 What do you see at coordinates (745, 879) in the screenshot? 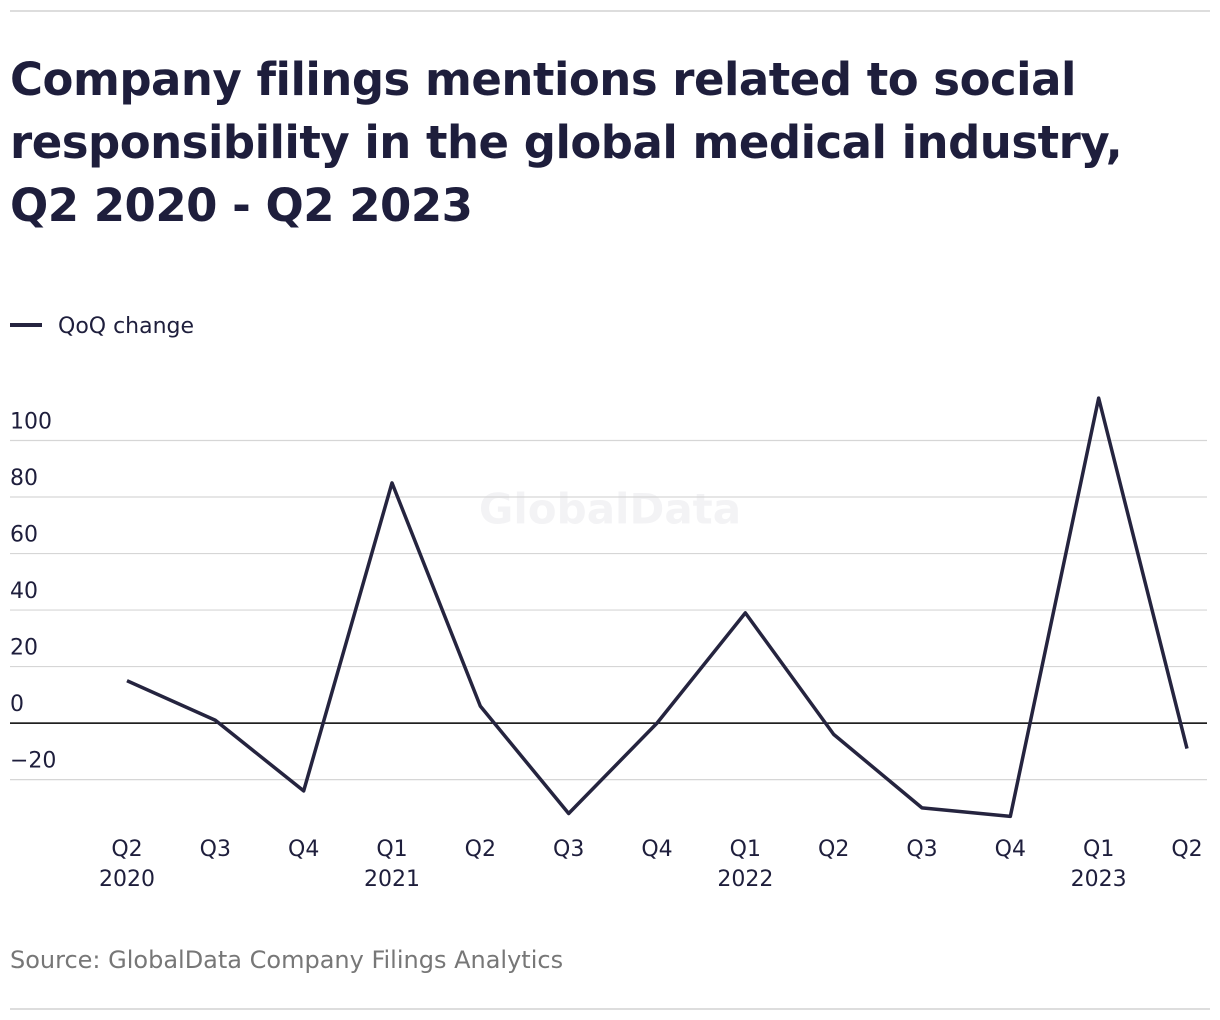
I see `x-tick-year: 2022` at bounding box center [745, 879].